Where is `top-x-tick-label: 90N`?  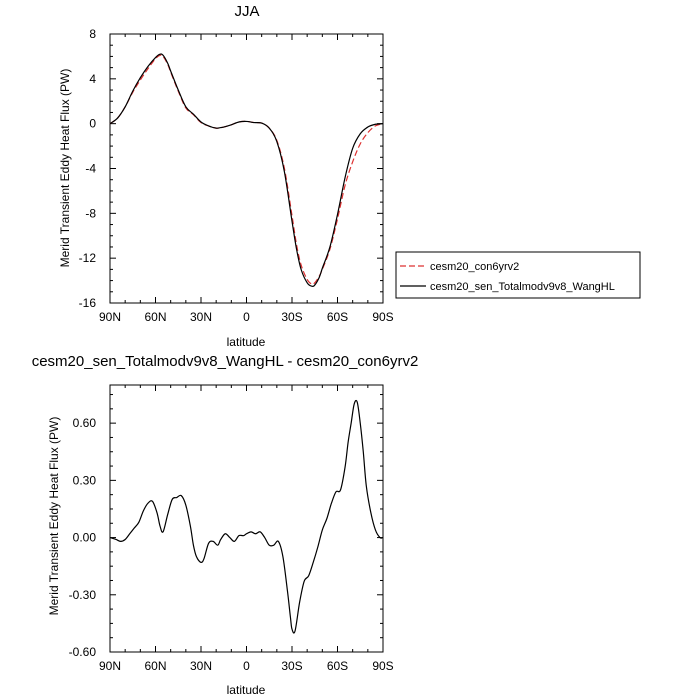
top-x-tick-label: 90N is located at coordinates (110, 317).